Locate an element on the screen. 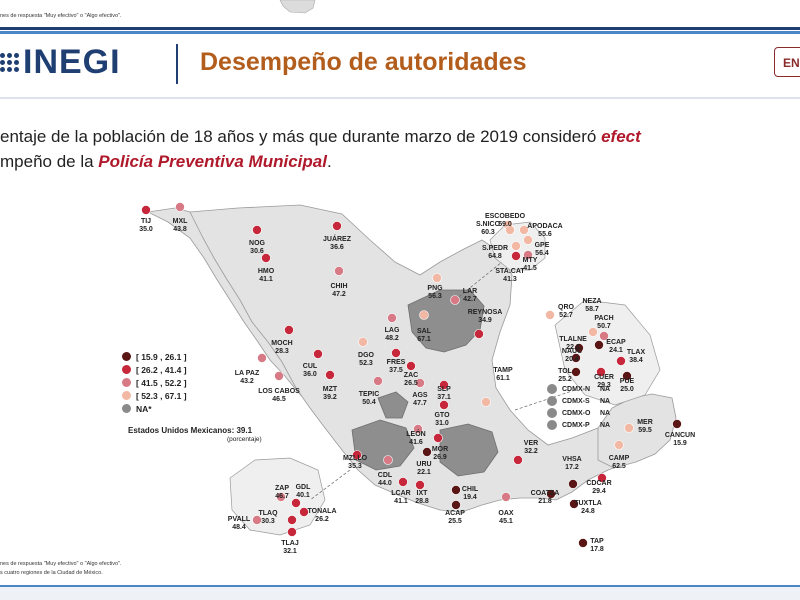 Image resolution: width=800 pixels, height=600 pixels. cdmx-name: CDMX-N is located at coordinates (576, 389).